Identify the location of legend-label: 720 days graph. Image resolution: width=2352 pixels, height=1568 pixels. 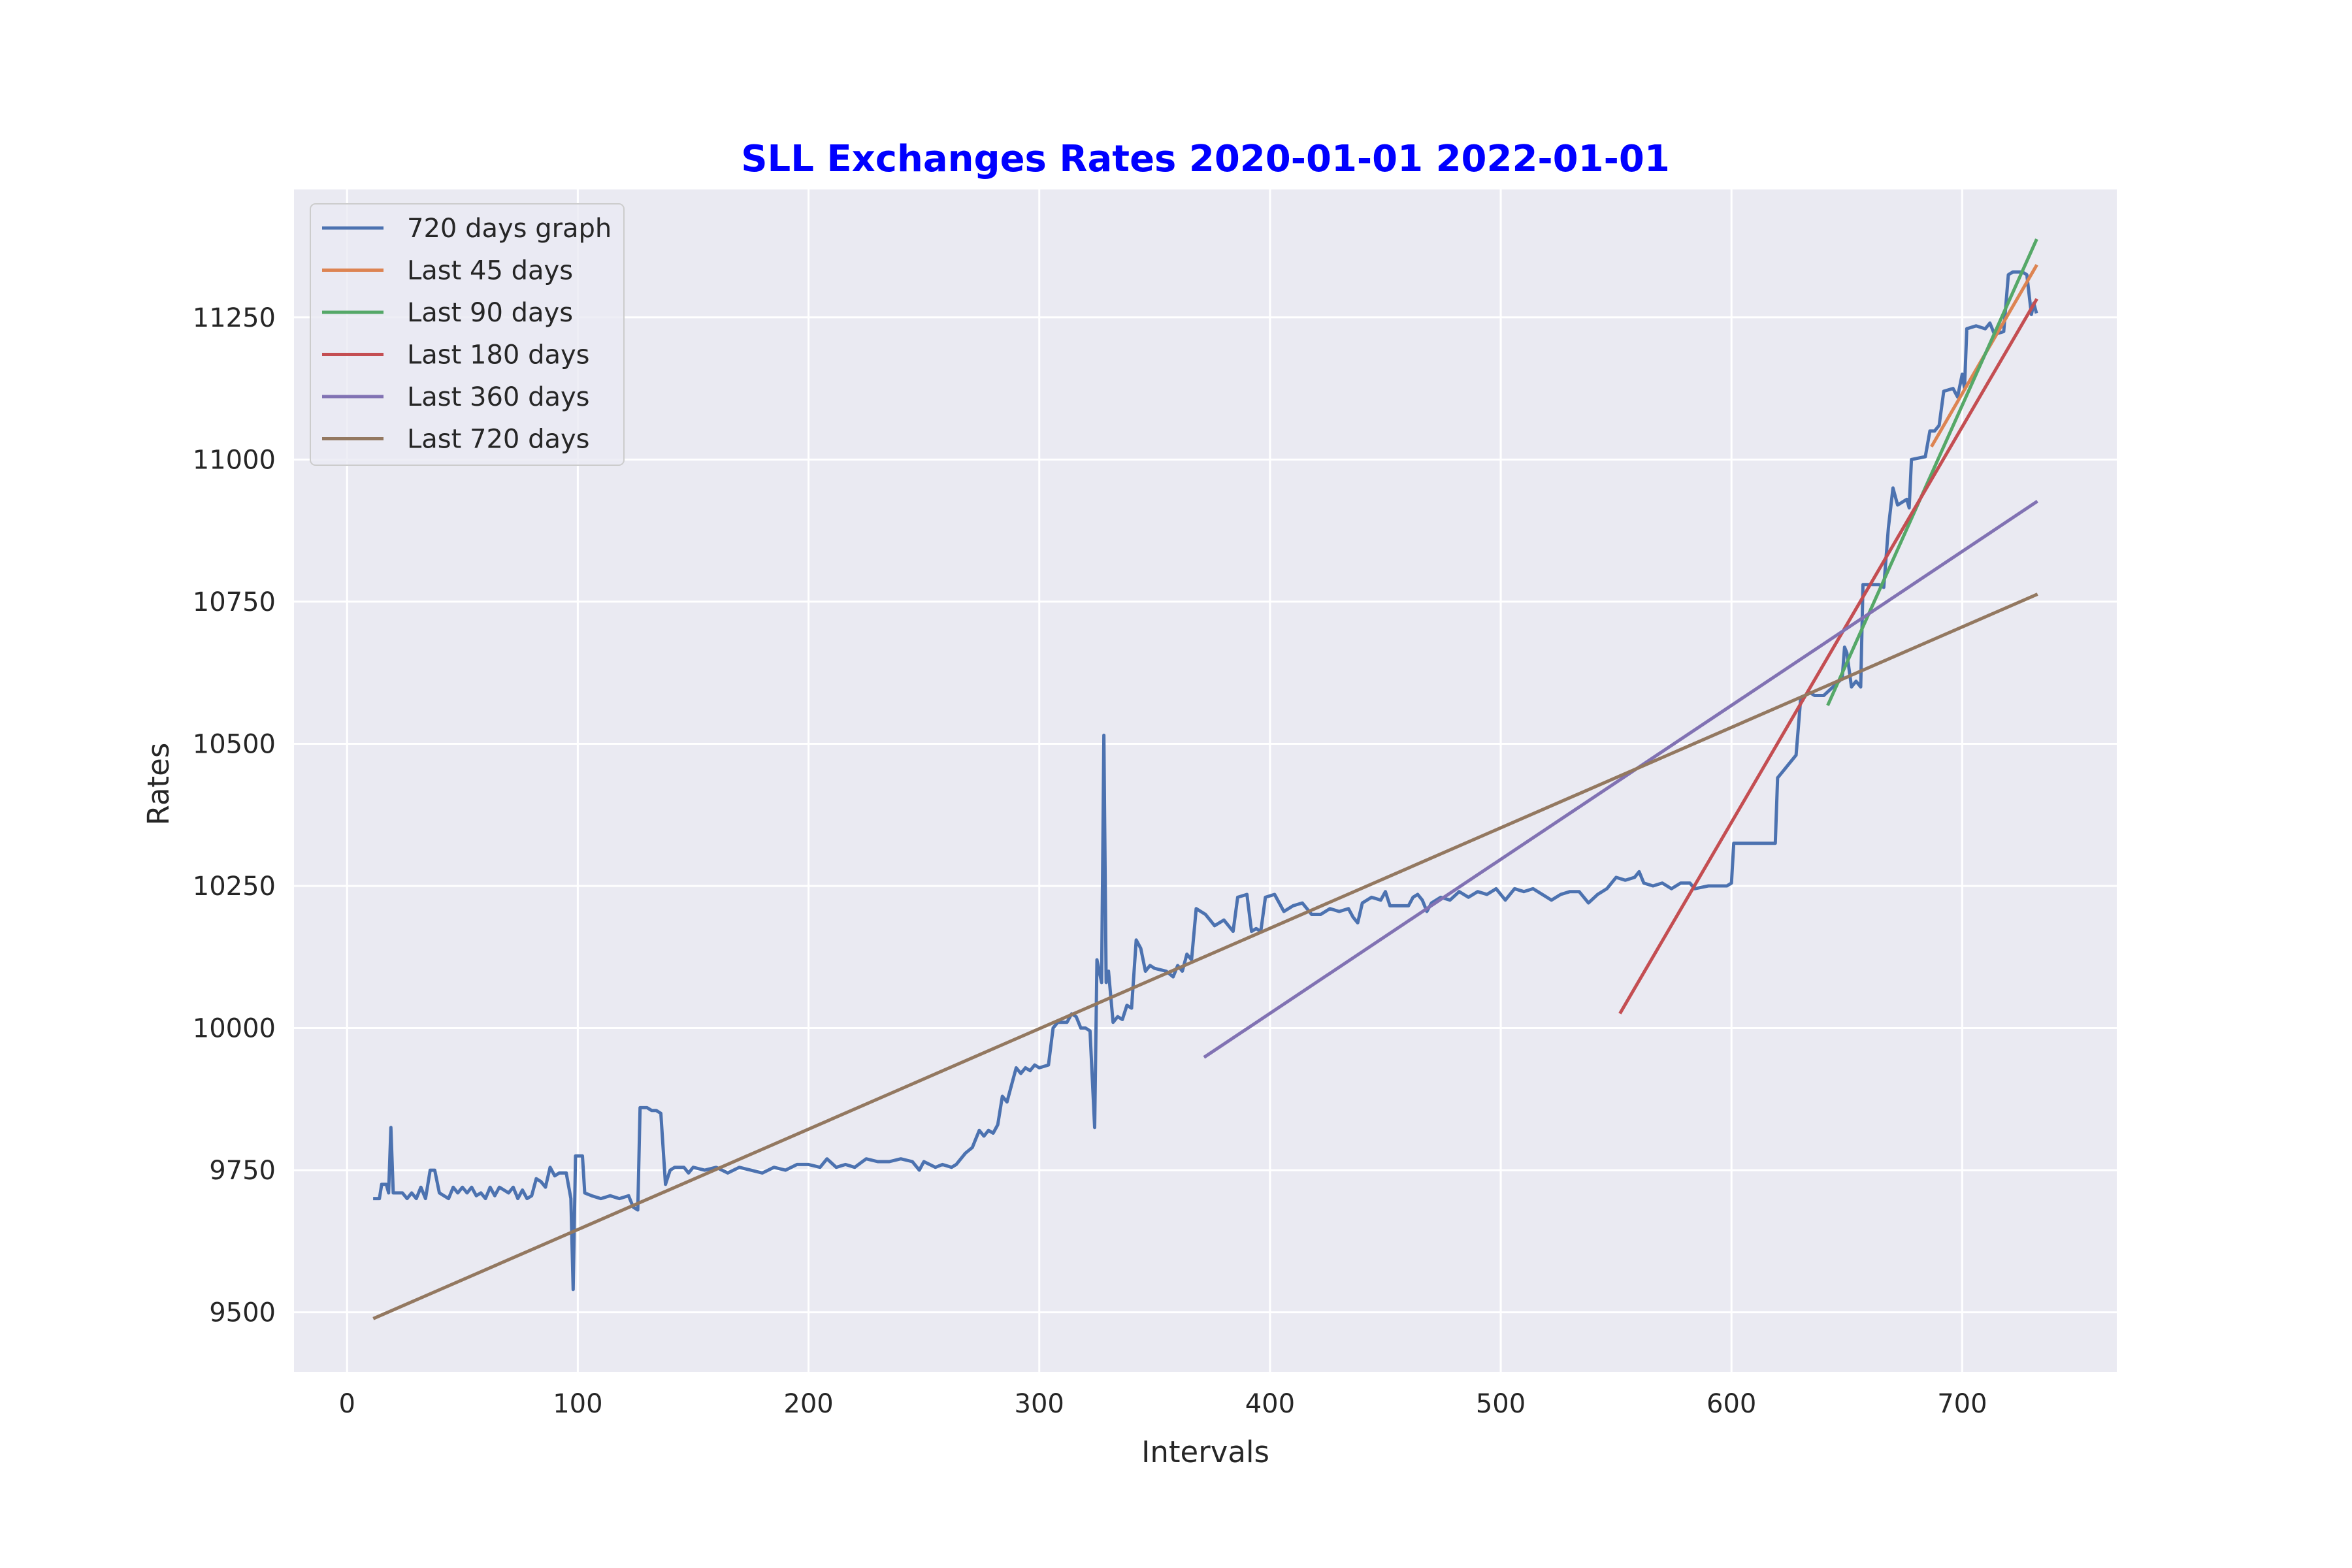
(509, 229).